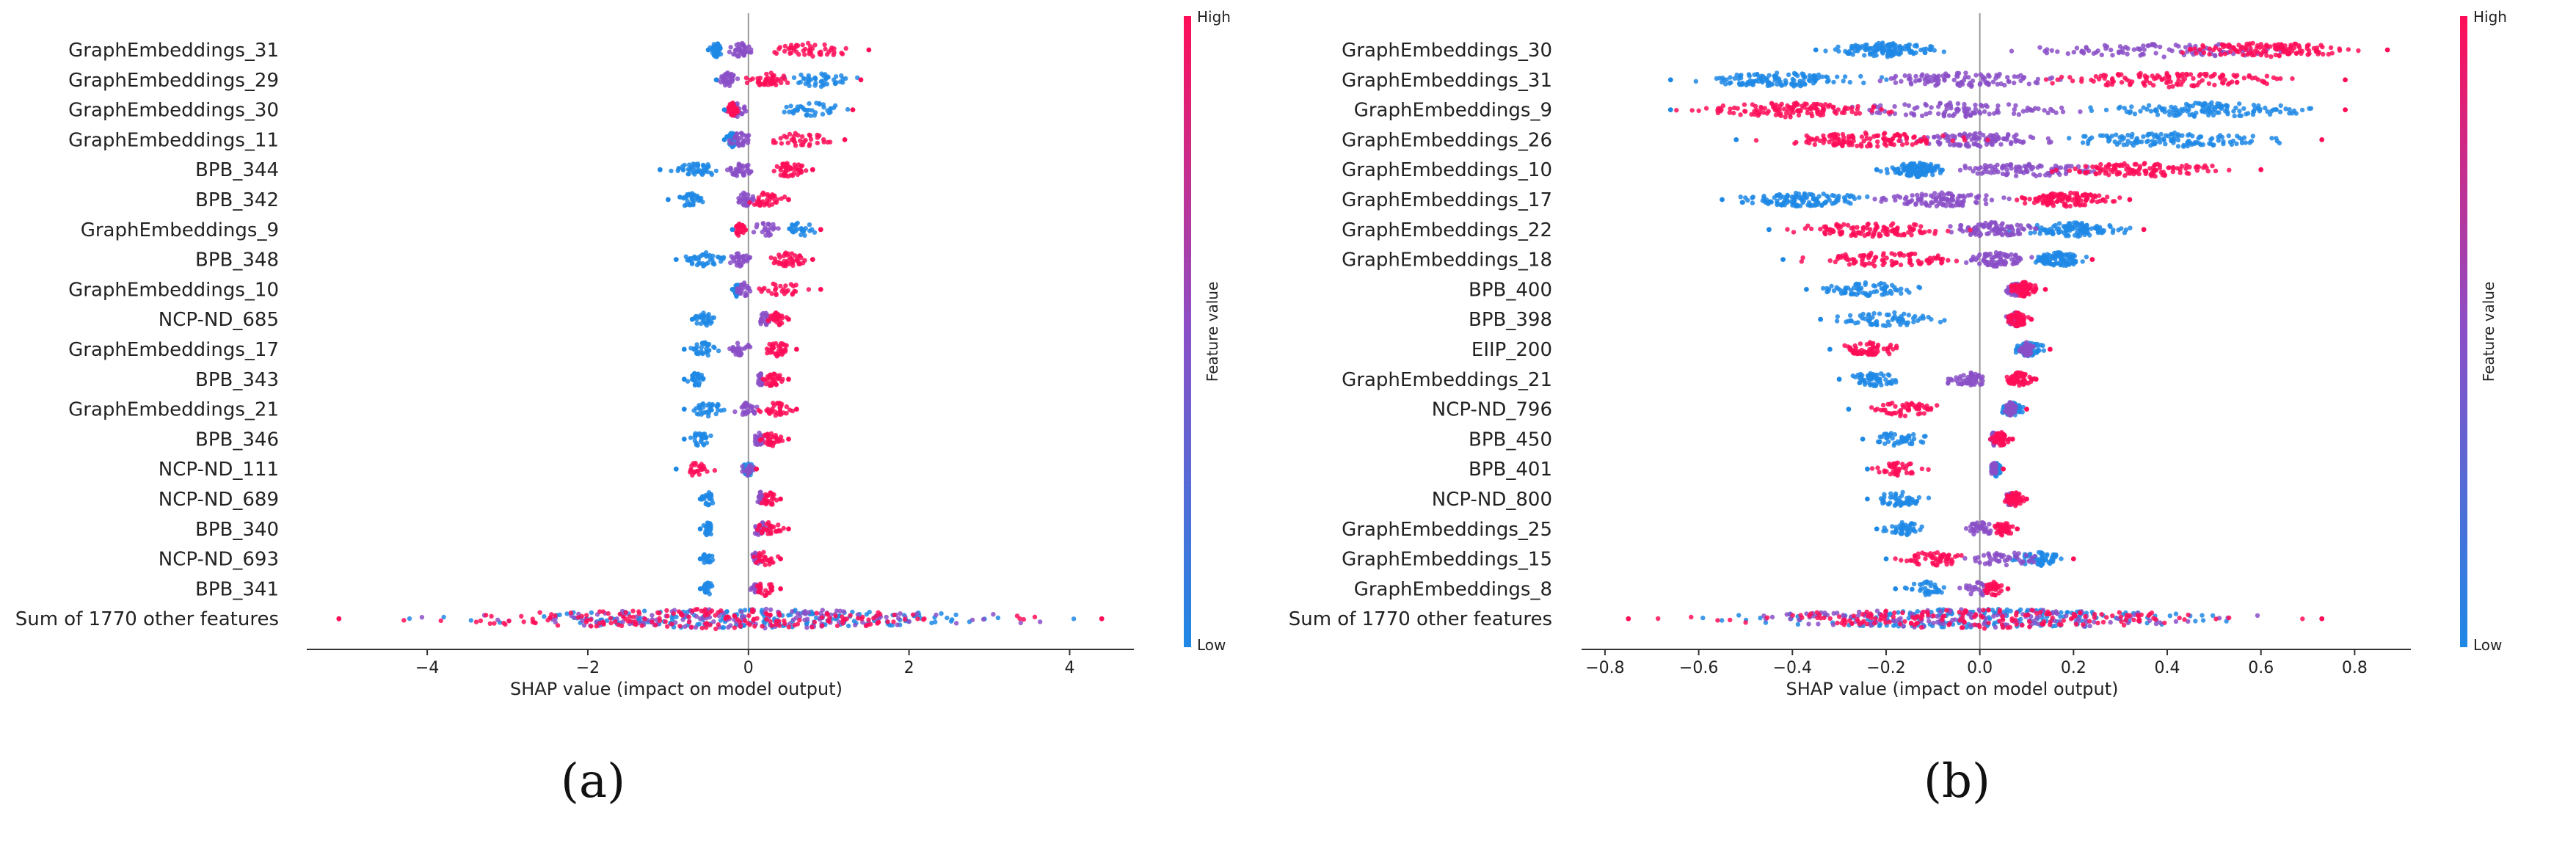 The width and height of the screenshot is (2576, 849). Describe the element at coordinates (445, 290) in the screenshot. I see `feature-row: GraphEmbeddings_10` at that location.